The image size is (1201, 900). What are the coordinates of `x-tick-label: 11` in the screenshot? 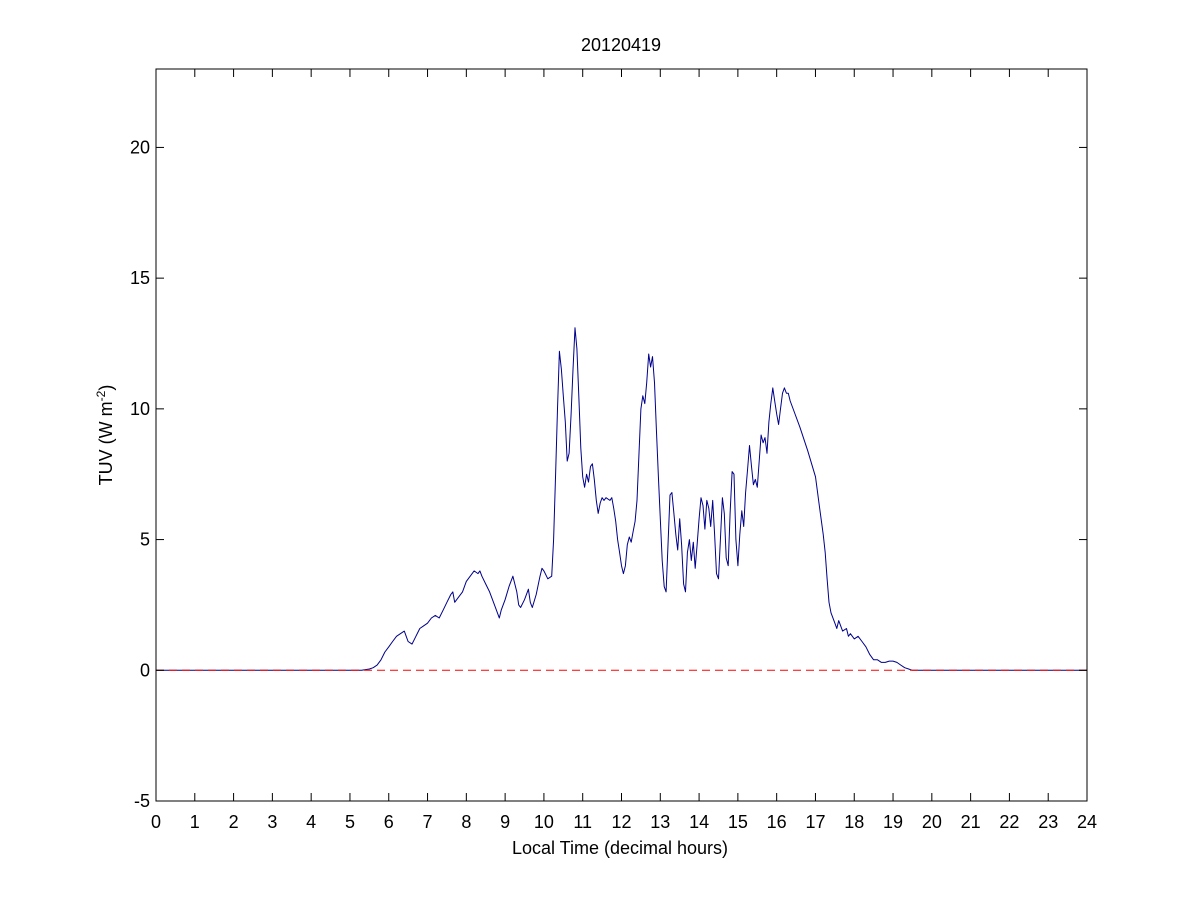 It's located at (582, 822).